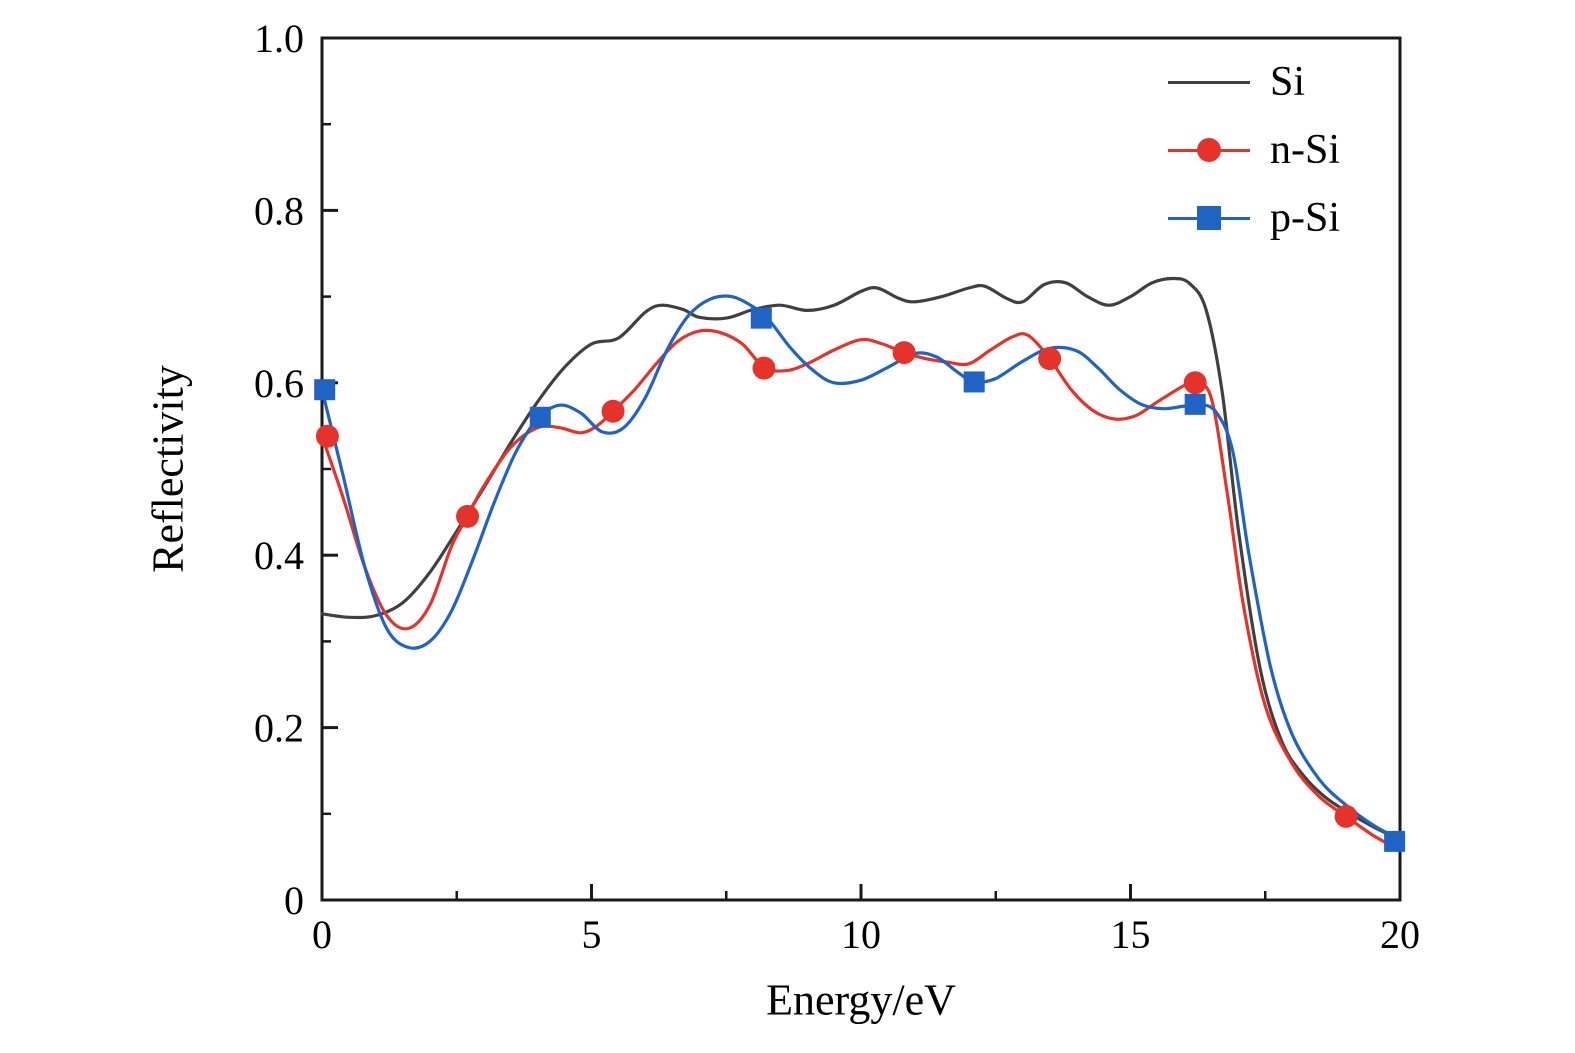 The height and width of the screenshot is (1053, 1575). I want to click on y-tick-label: 0.8, so click(279, 210).